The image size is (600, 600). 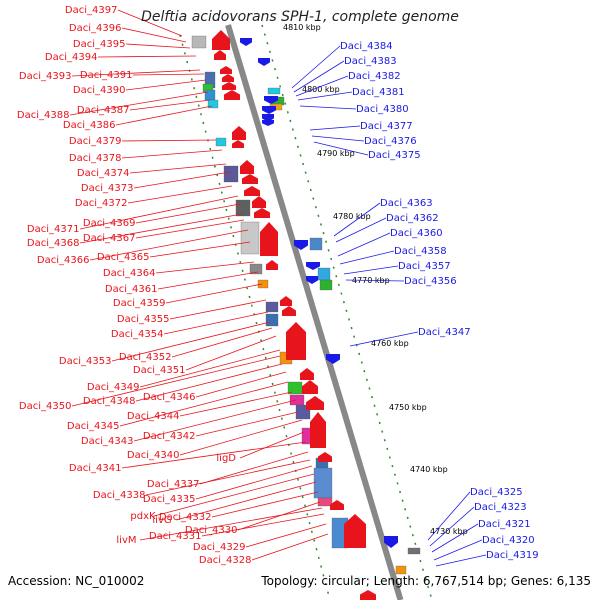 What do you see at coordinates (143, 516) in the screenshot?
I see `gene-label-forward: pdxK` at bounding box center [143, 516].